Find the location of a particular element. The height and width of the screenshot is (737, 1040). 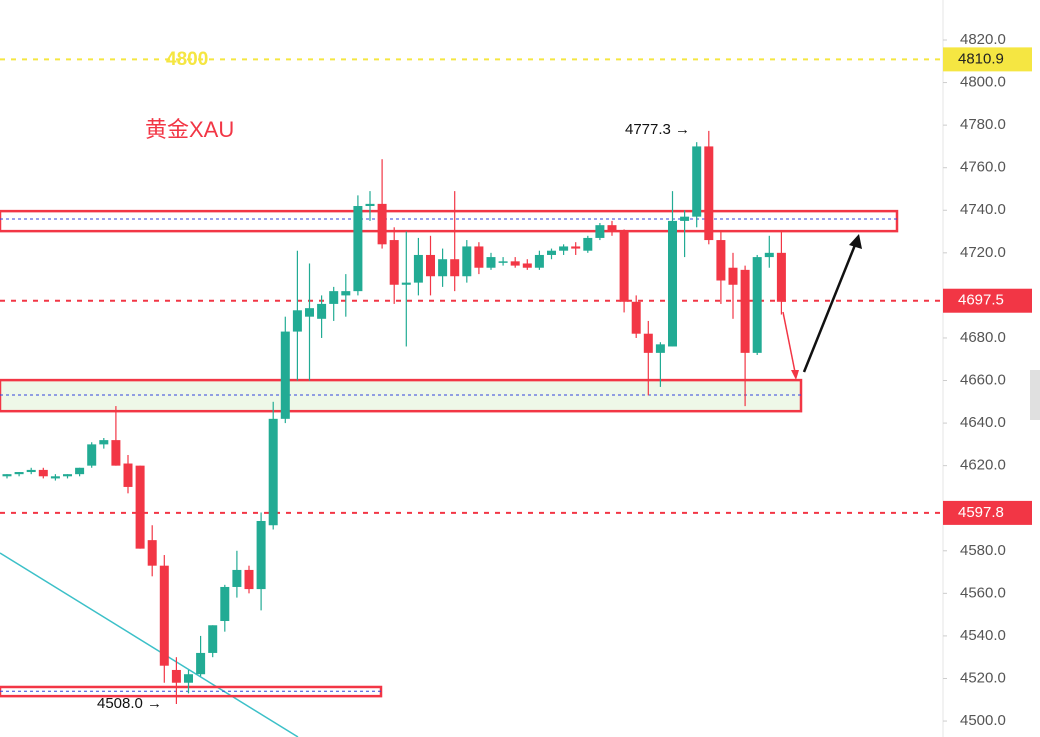

black-arrow-head is located at coordinates (855, 241).